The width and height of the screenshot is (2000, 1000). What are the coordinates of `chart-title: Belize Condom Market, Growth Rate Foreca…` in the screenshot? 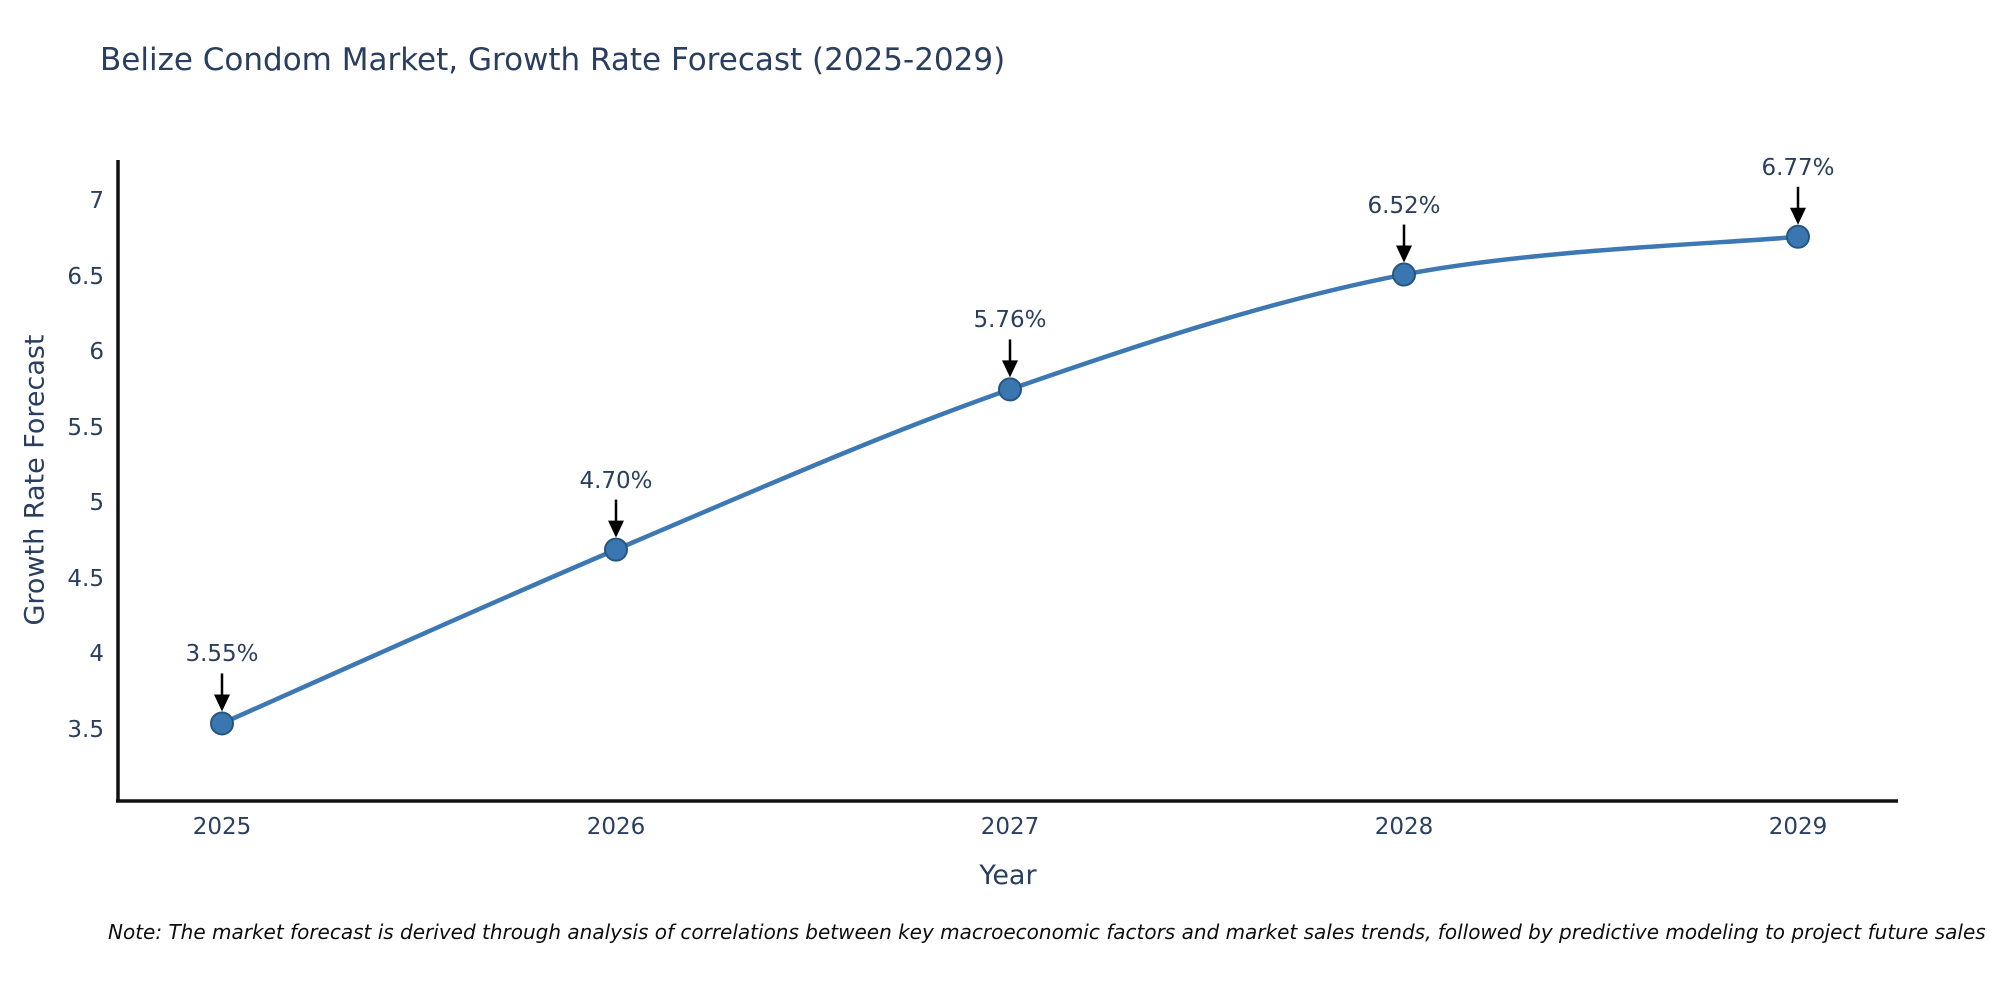 It's located at (553, 60).